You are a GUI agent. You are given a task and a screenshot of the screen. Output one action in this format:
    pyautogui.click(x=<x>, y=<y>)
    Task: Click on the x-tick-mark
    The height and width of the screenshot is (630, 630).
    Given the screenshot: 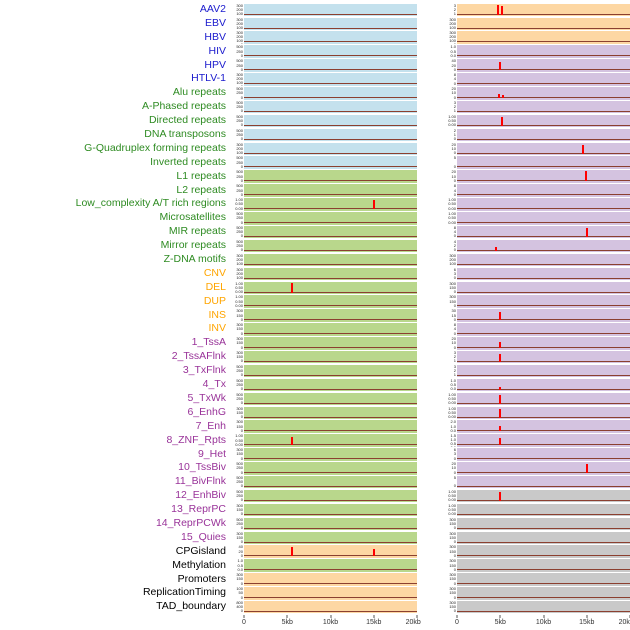 What is the action you would take?
    pyautogui.click(x=287, y=617)
    